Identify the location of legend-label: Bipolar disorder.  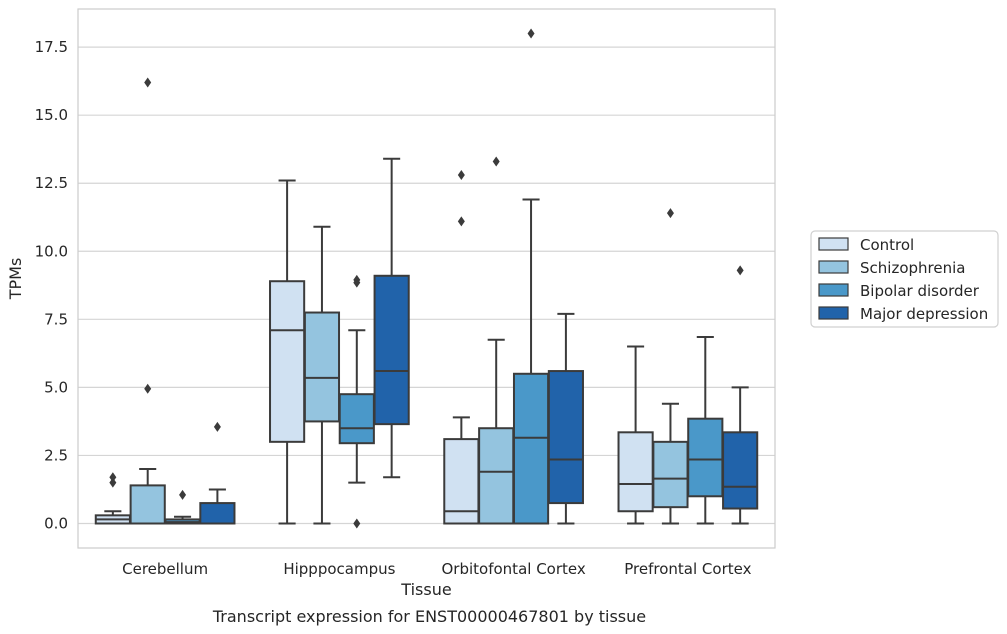
(920, 291).